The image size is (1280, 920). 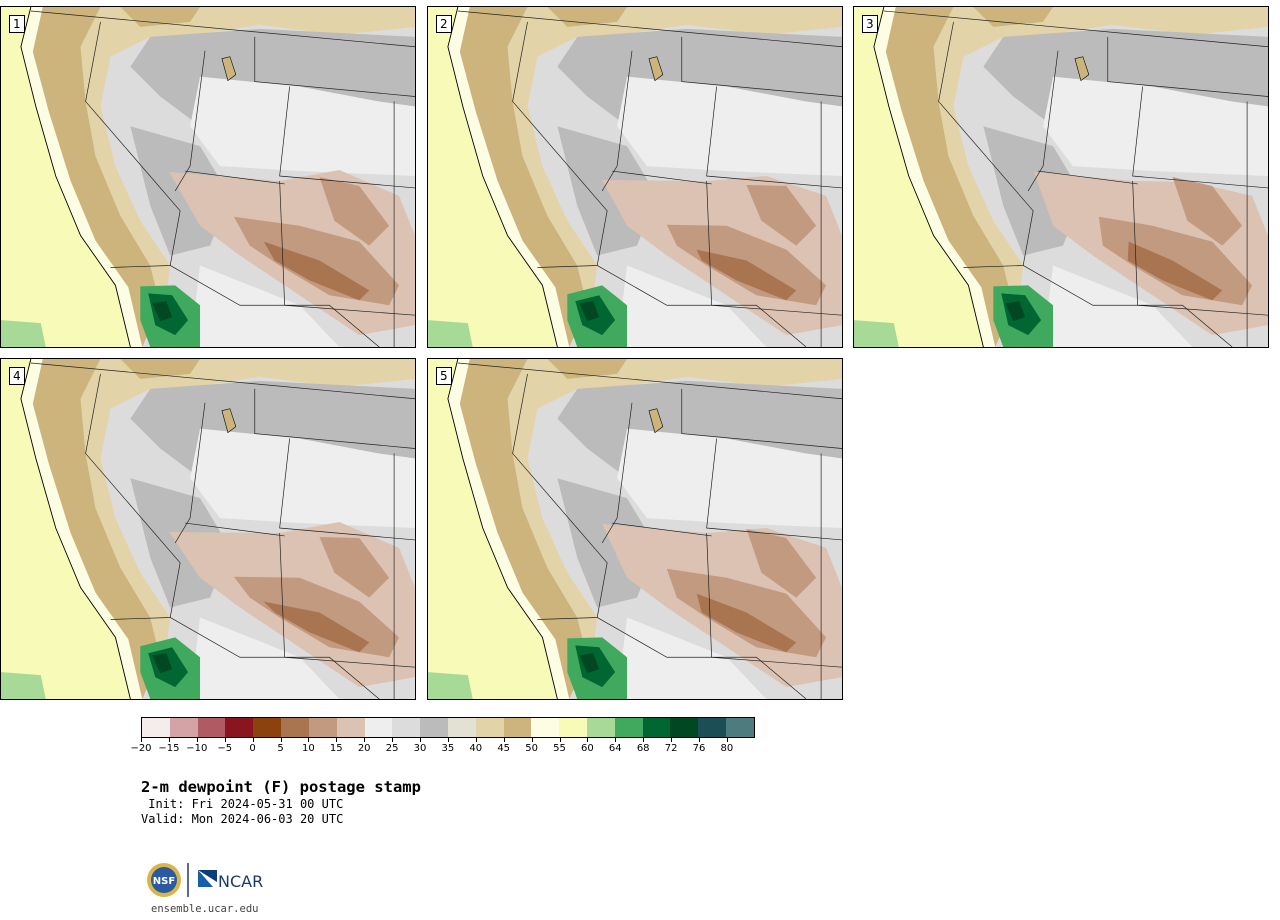 I want to click on colorbar-tick-label: 68, so click(x=643, y=748).